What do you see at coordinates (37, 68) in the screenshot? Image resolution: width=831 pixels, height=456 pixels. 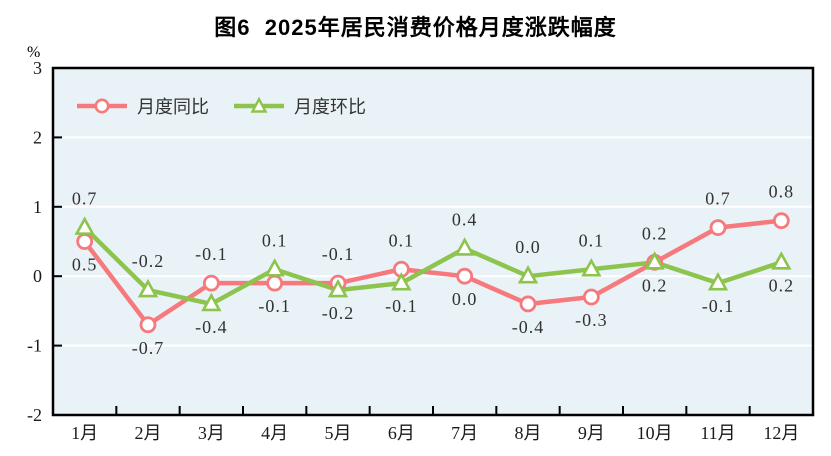 I see `y-tick-label: 3` at bounding box center [37, 68].